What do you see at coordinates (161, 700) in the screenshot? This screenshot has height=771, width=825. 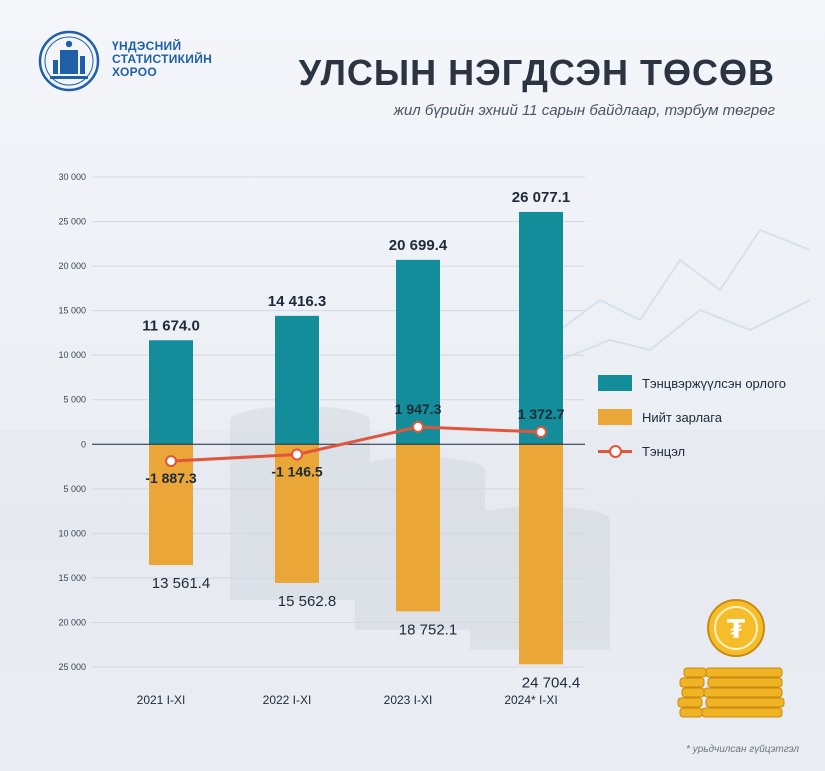 I see `x-category-label: 2021 I-XI` at bounding box center [161, 700].